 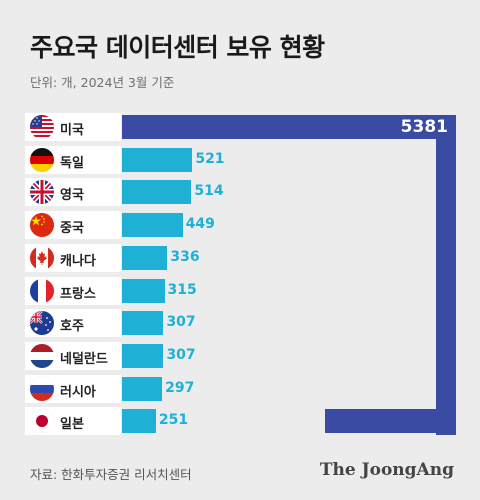 What do you see at coordinates (102, 82) in the screenshot?
I see `unit-note: 단위: 개, 2024년 3월 기준` at bounding box center [102, 82].